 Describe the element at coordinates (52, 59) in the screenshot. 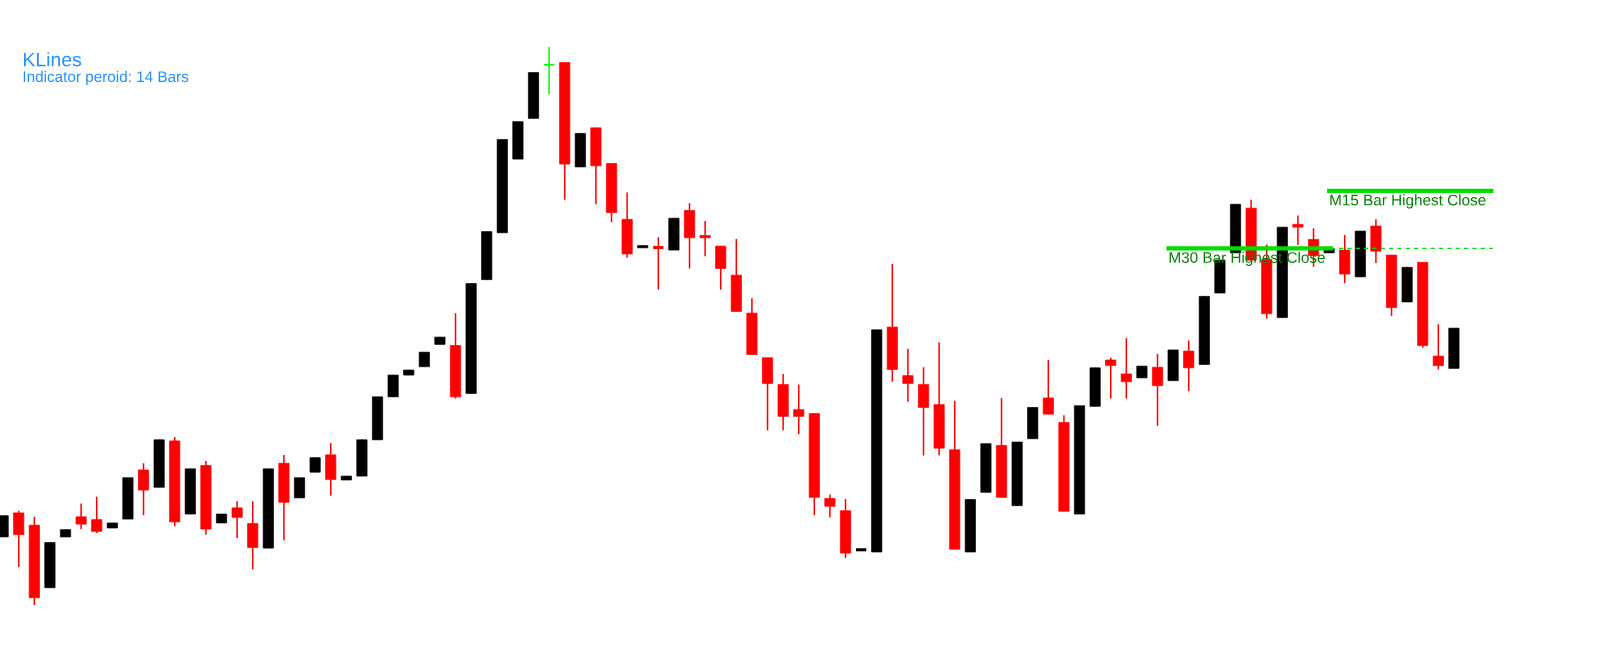

I see `chart-title: KLines` at that location.